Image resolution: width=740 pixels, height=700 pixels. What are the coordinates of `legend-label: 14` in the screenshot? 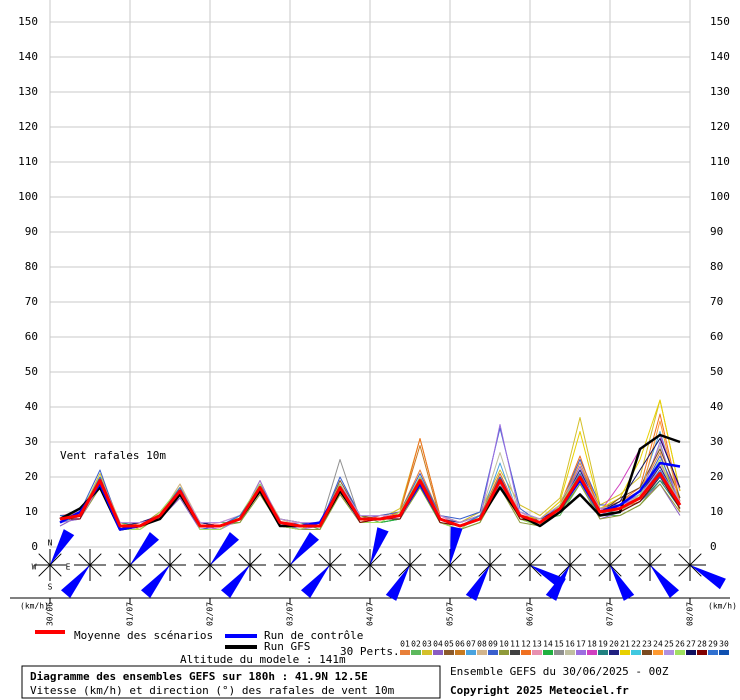 It's located at (548, 644).